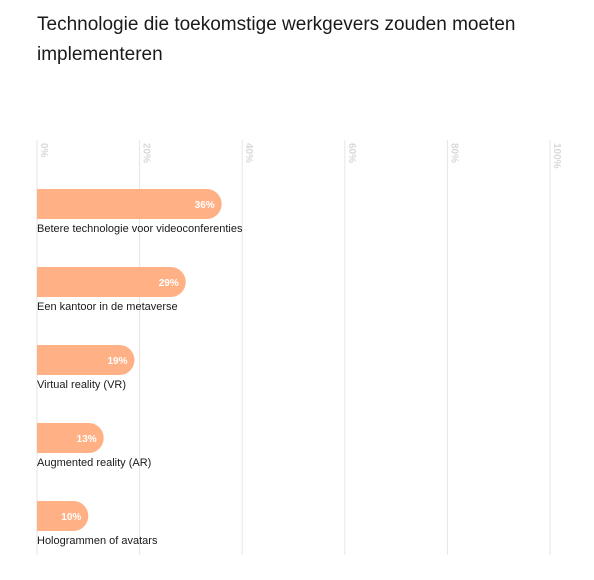  Describe the element at coordinates (169, 283) in the screenshot. I see `bar-value-label: 29%` at that location.